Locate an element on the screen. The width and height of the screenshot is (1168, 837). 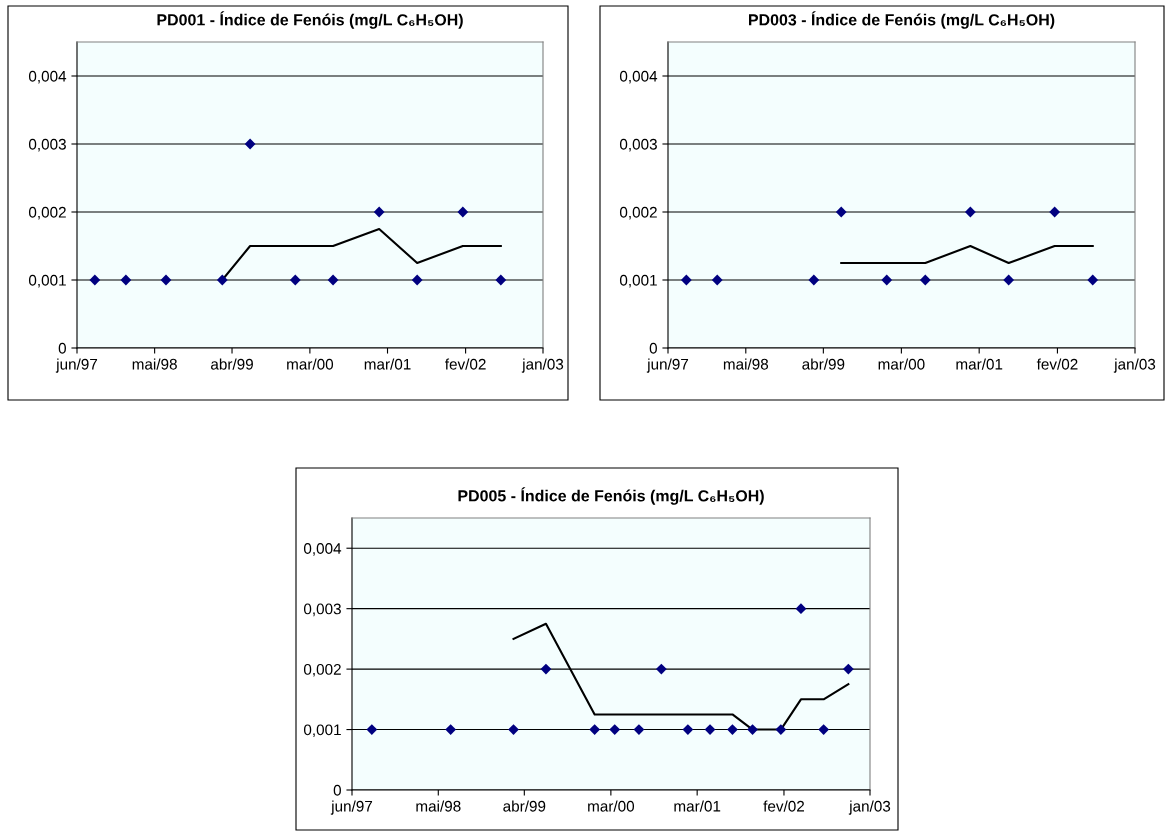
chart-title: PD005 - Índice de Fenóis (mg/L C₆H₅OH) is located at coordinates (611, 496).